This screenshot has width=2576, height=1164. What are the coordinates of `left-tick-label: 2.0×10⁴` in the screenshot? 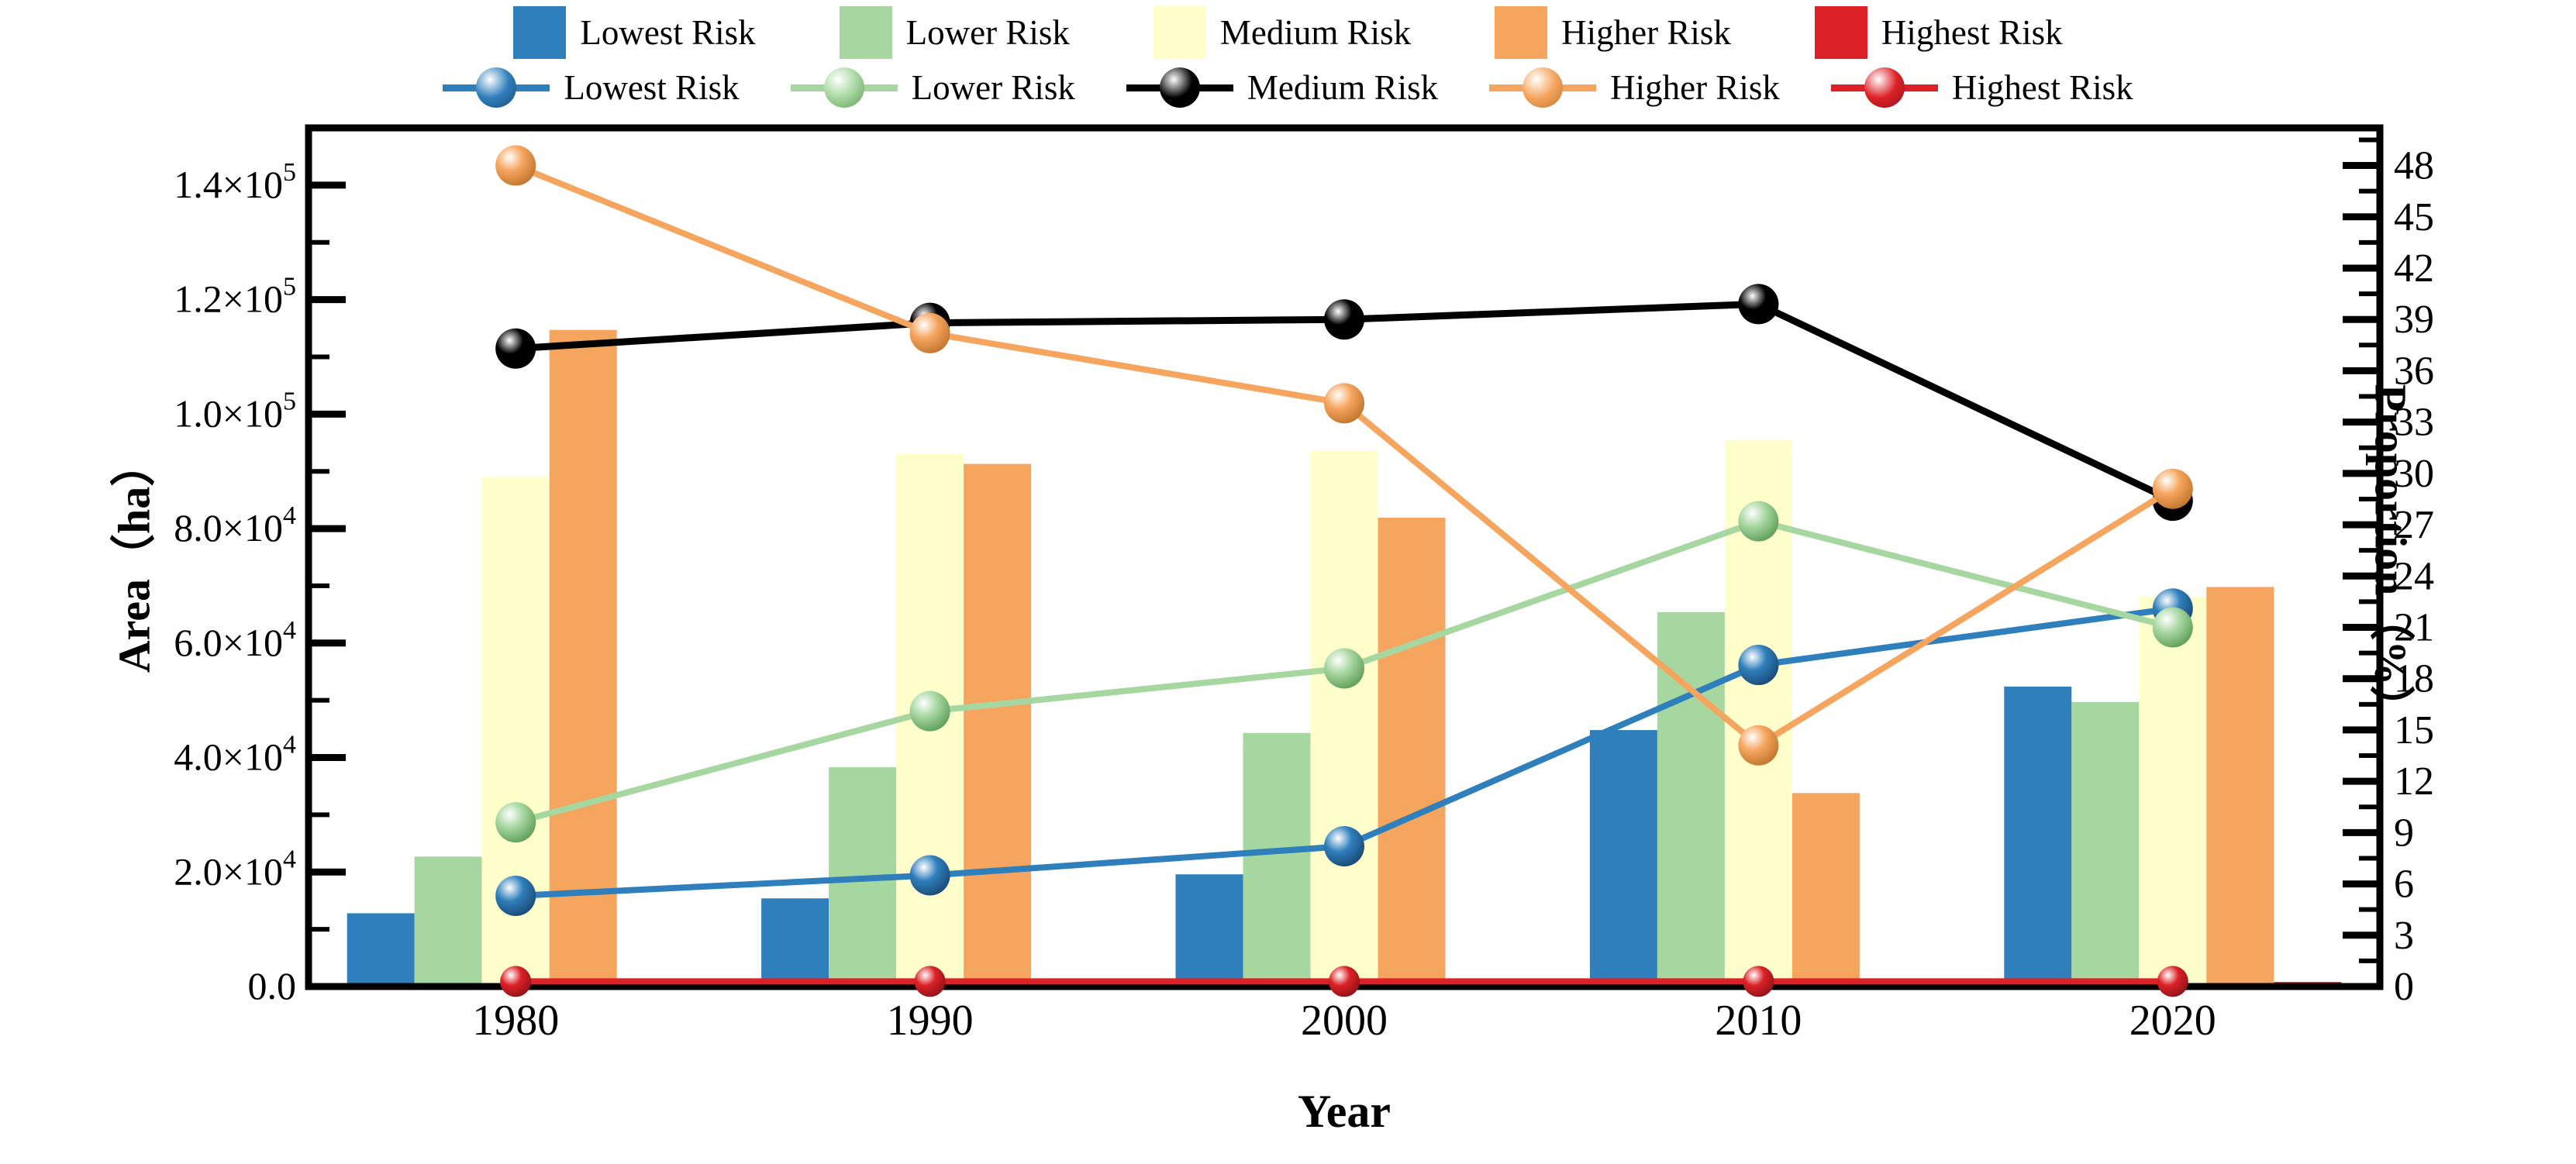 It's located at (235, 869).